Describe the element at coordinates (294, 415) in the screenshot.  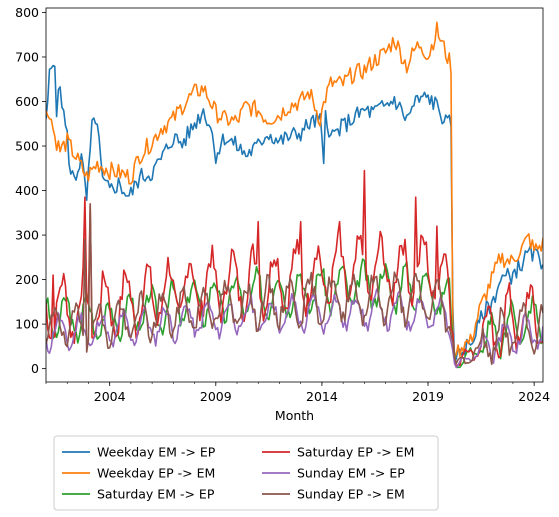
I see `x-axis-title: Month` at that location.